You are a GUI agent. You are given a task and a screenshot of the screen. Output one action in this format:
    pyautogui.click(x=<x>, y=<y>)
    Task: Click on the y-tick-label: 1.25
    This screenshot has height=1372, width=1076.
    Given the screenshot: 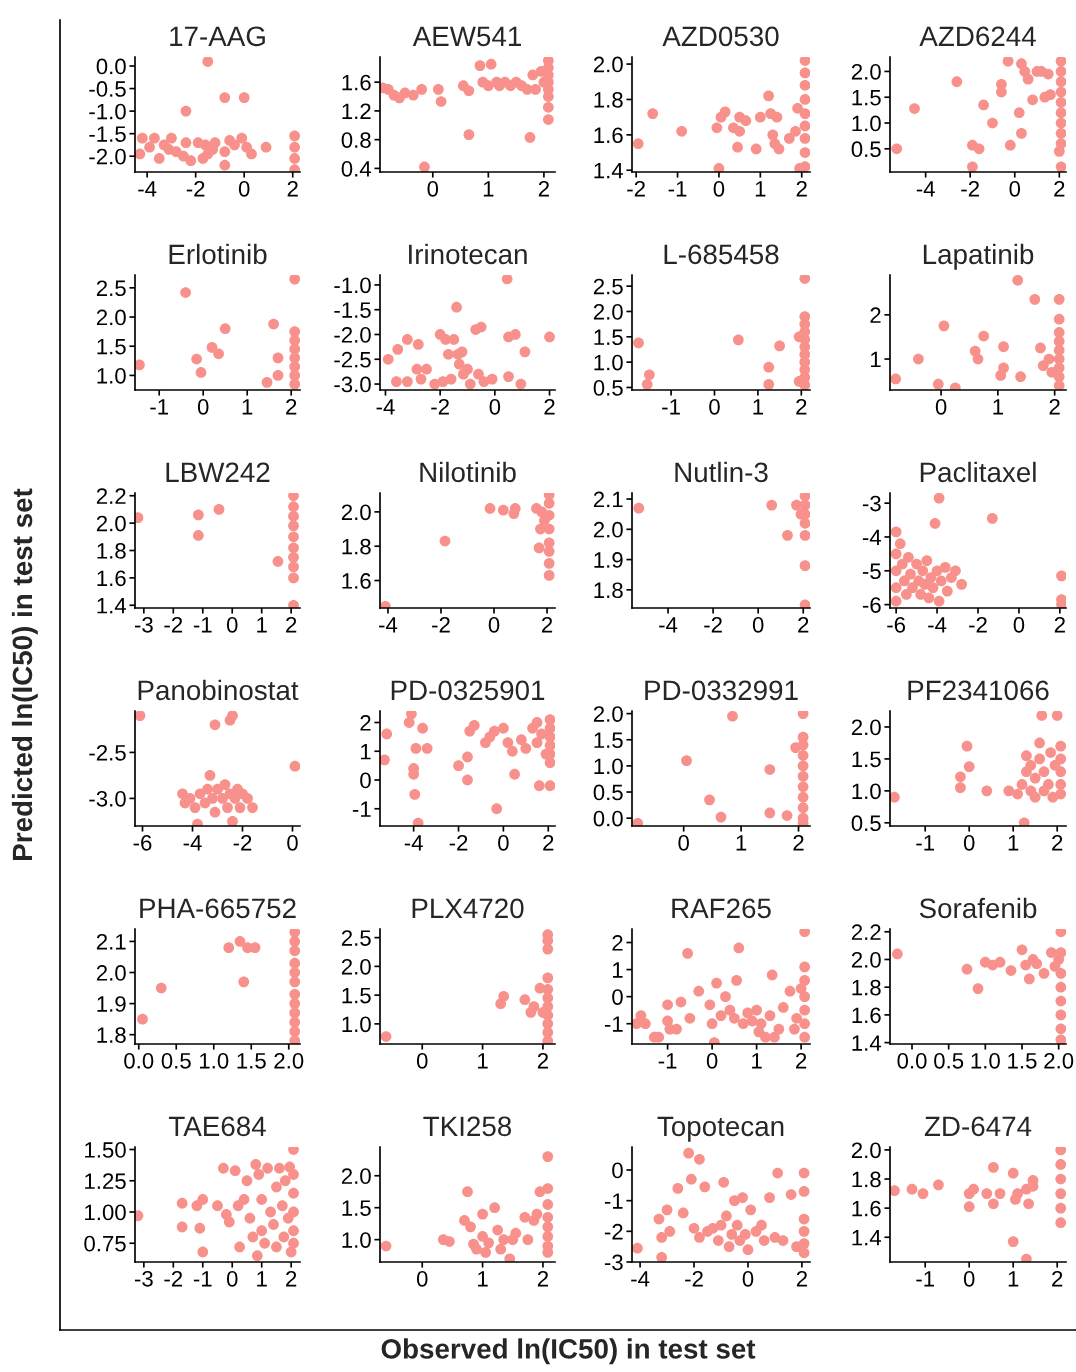 What is the action you would take?
    pyautogui.click(x=105, y=1181)
    